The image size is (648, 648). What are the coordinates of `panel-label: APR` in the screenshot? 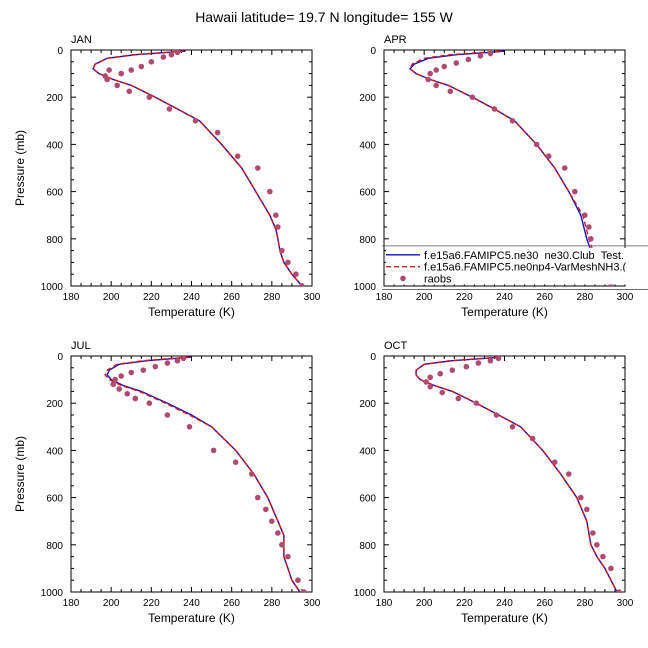 It's located at (395, 40).